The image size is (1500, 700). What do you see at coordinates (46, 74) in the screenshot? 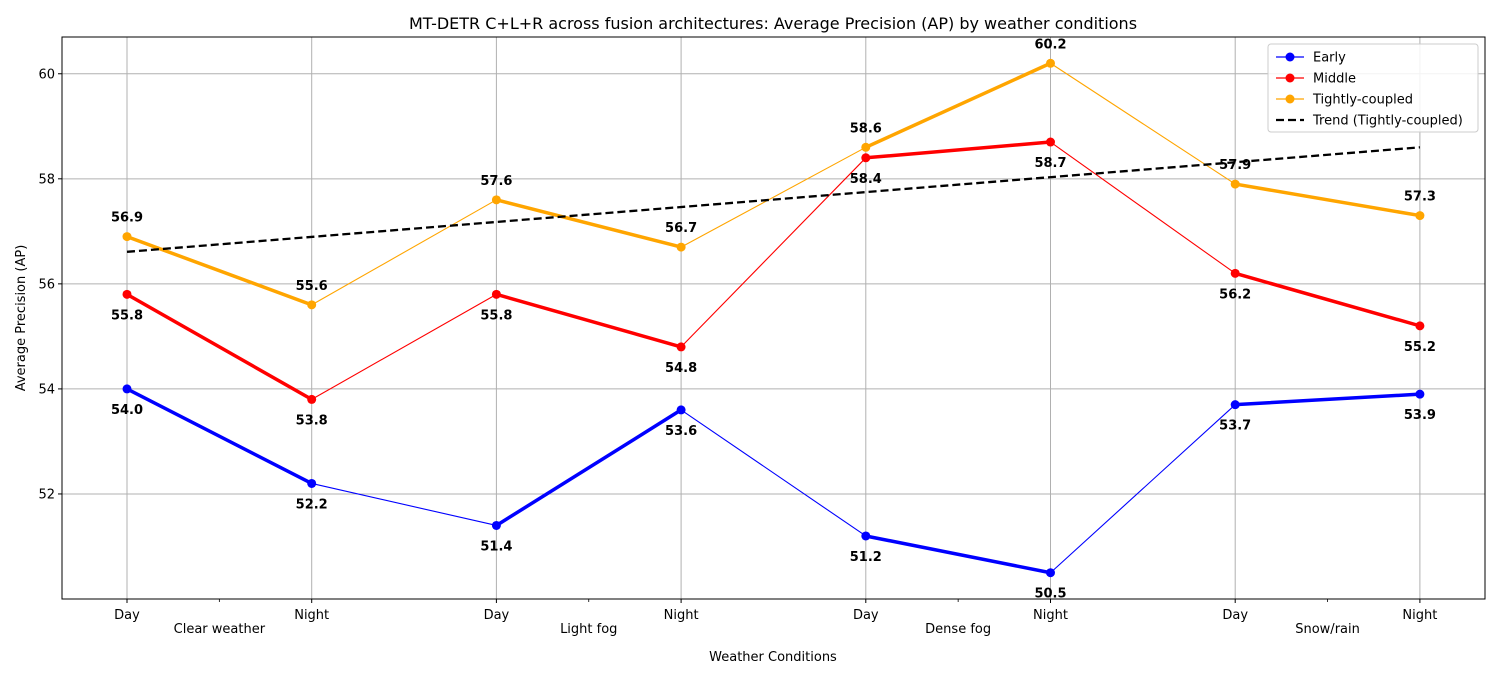
I see `y-tick-label: 60` at bounding box center [46, 74].